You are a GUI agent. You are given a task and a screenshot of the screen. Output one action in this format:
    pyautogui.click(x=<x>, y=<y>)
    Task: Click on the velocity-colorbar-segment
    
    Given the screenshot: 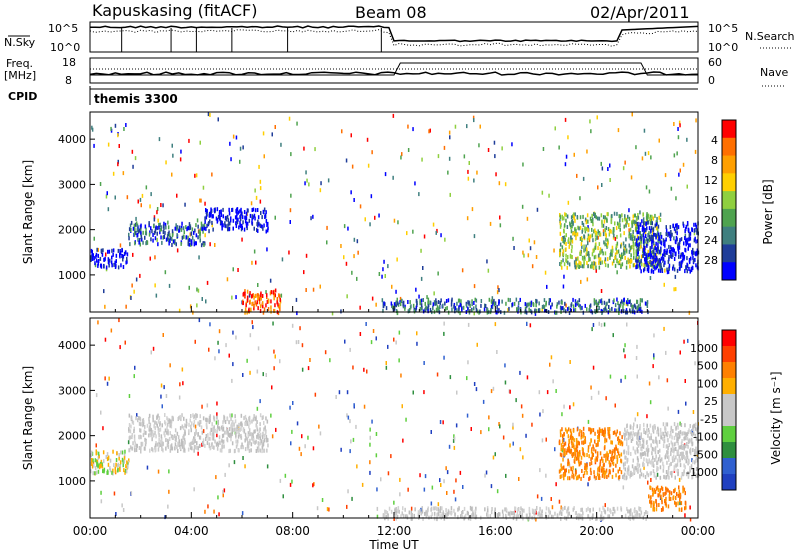 What is the action you would take?
    pyautogui.click(x=729, y=354)
    